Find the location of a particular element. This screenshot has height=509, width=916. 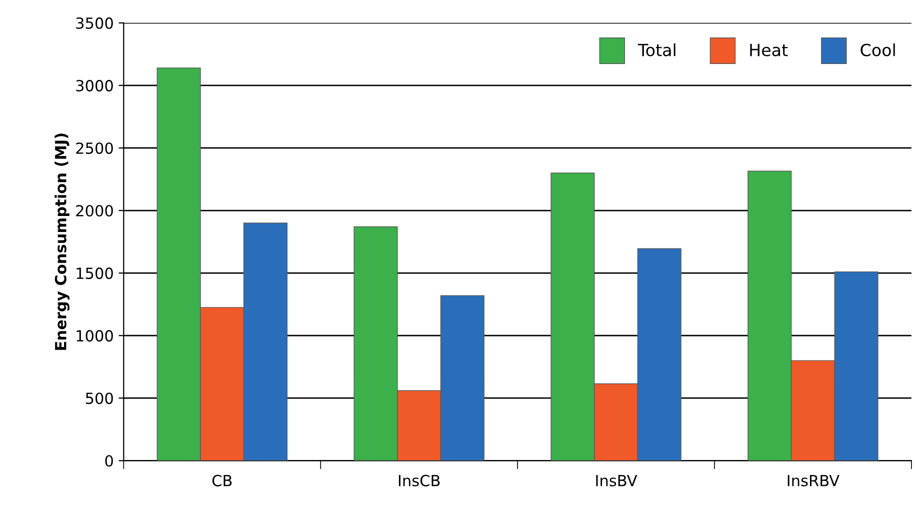

y-axis-title: Energy Consumption (MJ) is located at coordinates (62, 242).